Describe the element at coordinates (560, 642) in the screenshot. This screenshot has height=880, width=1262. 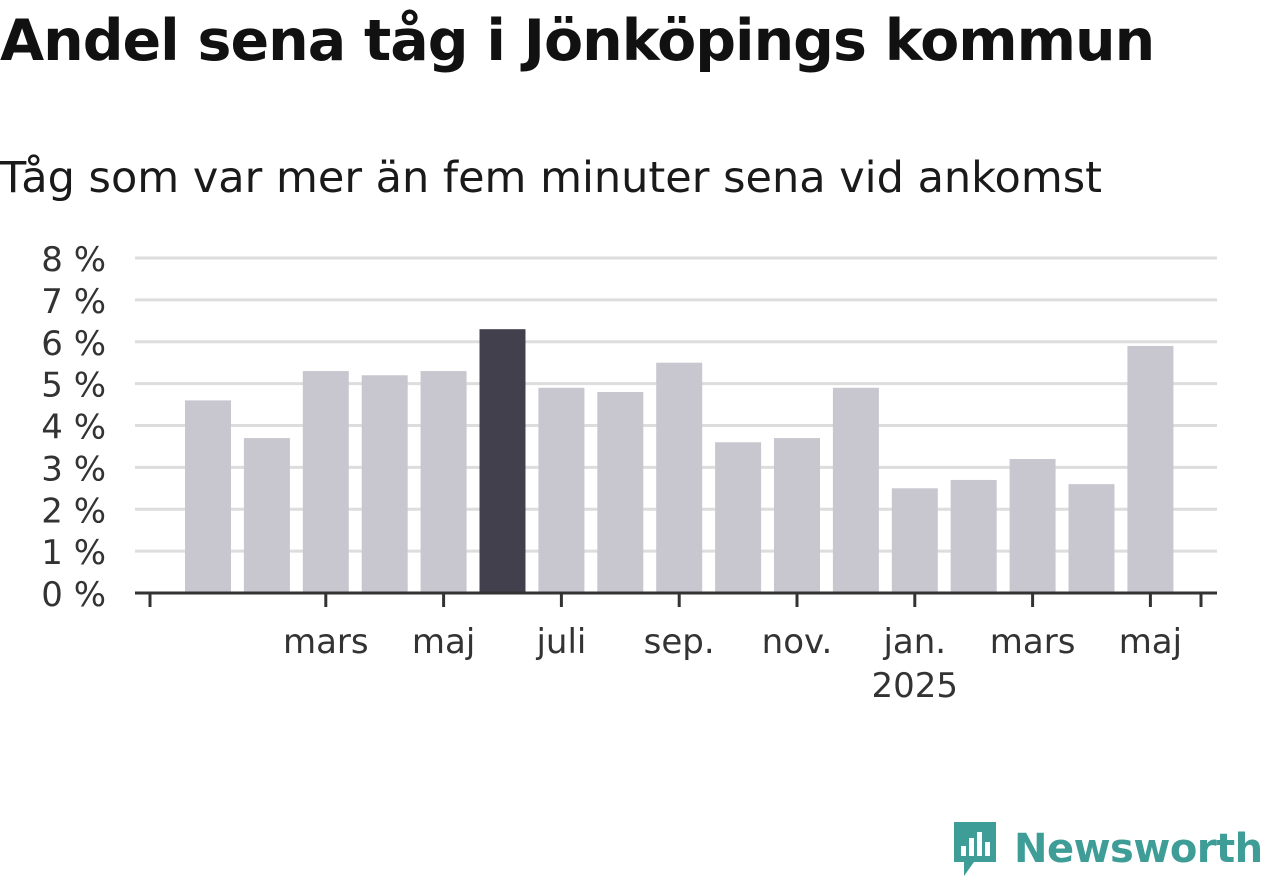
I see `x-tick-label: juli` at that location.